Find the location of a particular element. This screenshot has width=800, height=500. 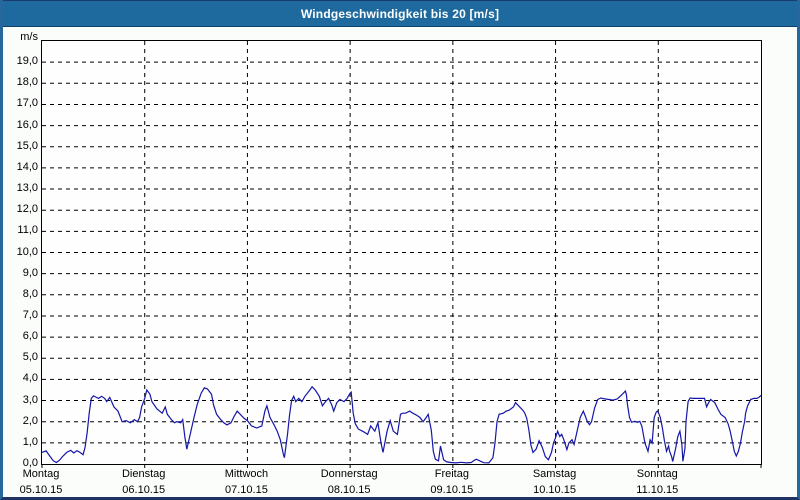

x-tick-date: 06.10.15 is located at coordinates (144, 490).